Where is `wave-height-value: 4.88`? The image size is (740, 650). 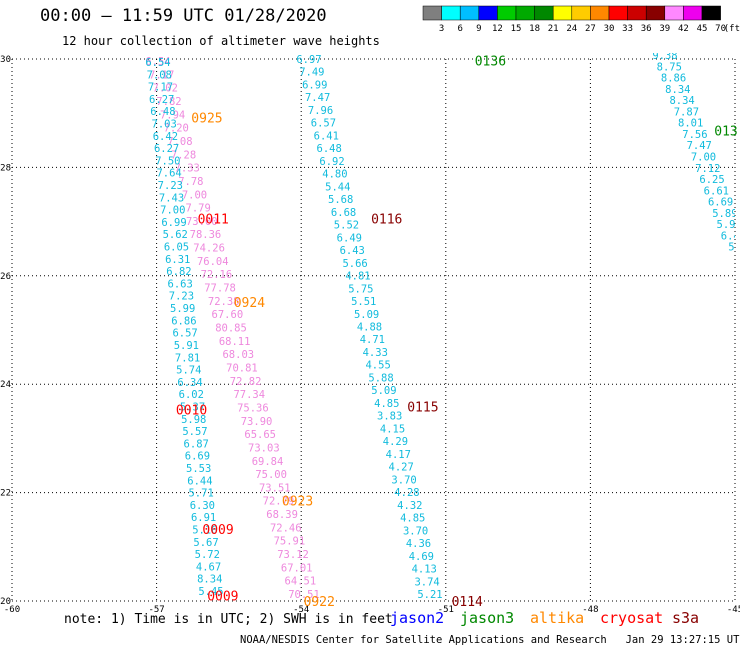 wave-height-value: 4.88 is located at coordinates (369, 328).